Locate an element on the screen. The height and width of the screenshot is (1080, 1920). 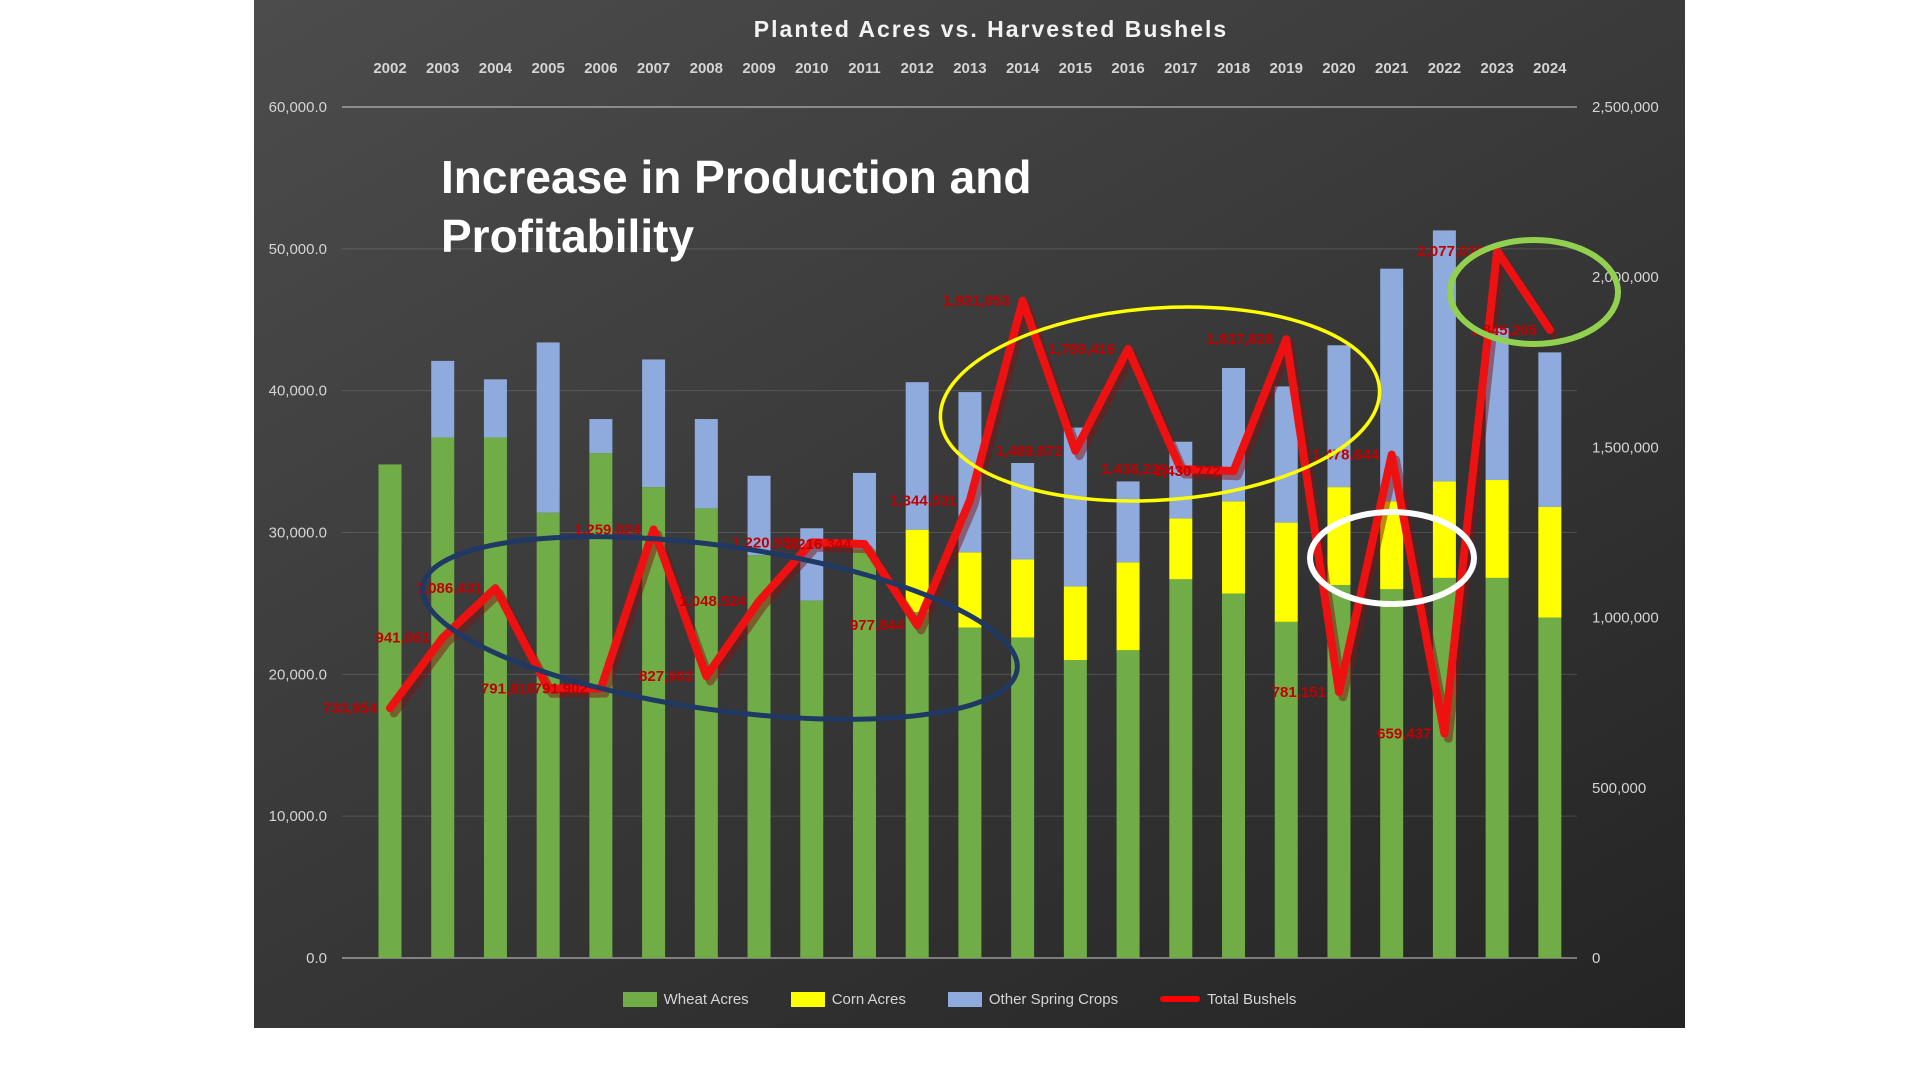
legend-label: Wheat Acres is located at coordinates (706, 999).